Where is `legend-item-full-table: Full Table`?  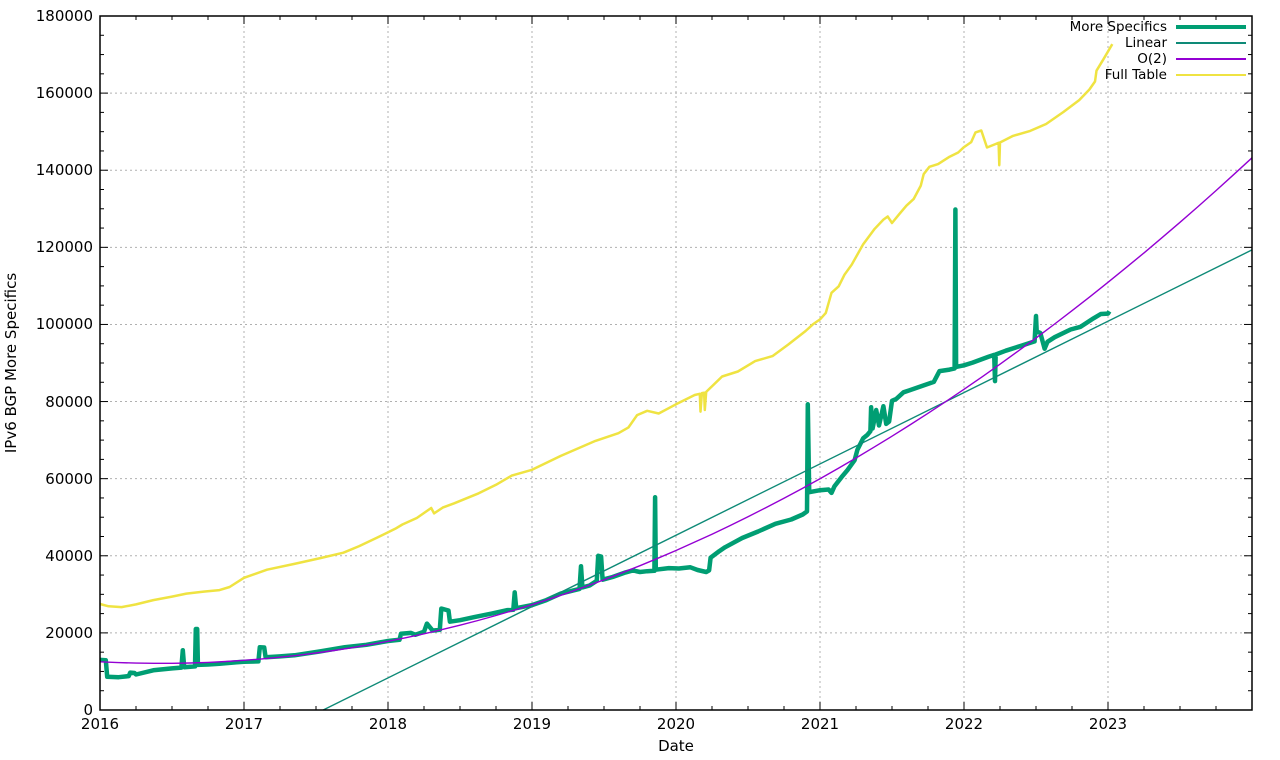 legend-item-full-table: Full Table is located at coordinates (1158, 75).